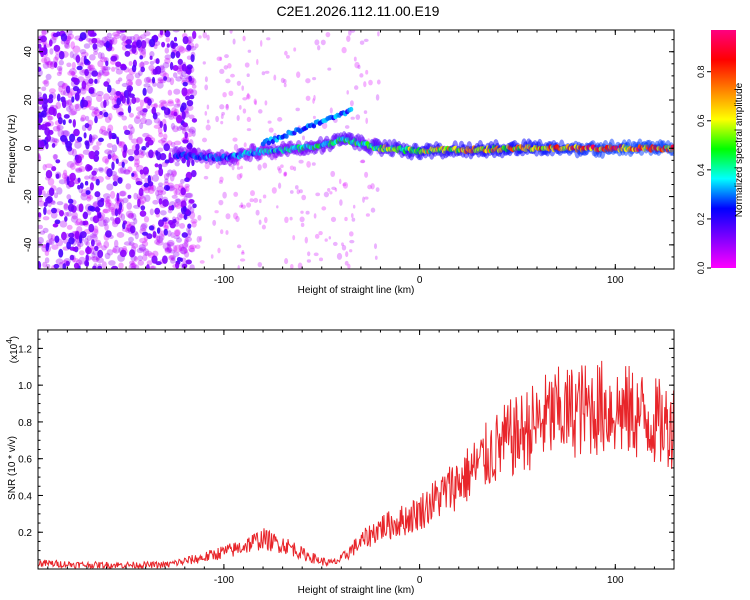 This screenshot has width=750, height=600. What do you see at coordinates (28, 52) in the screenshot?
I see `y-tick-label: 40` at bounding box center [28, 52].